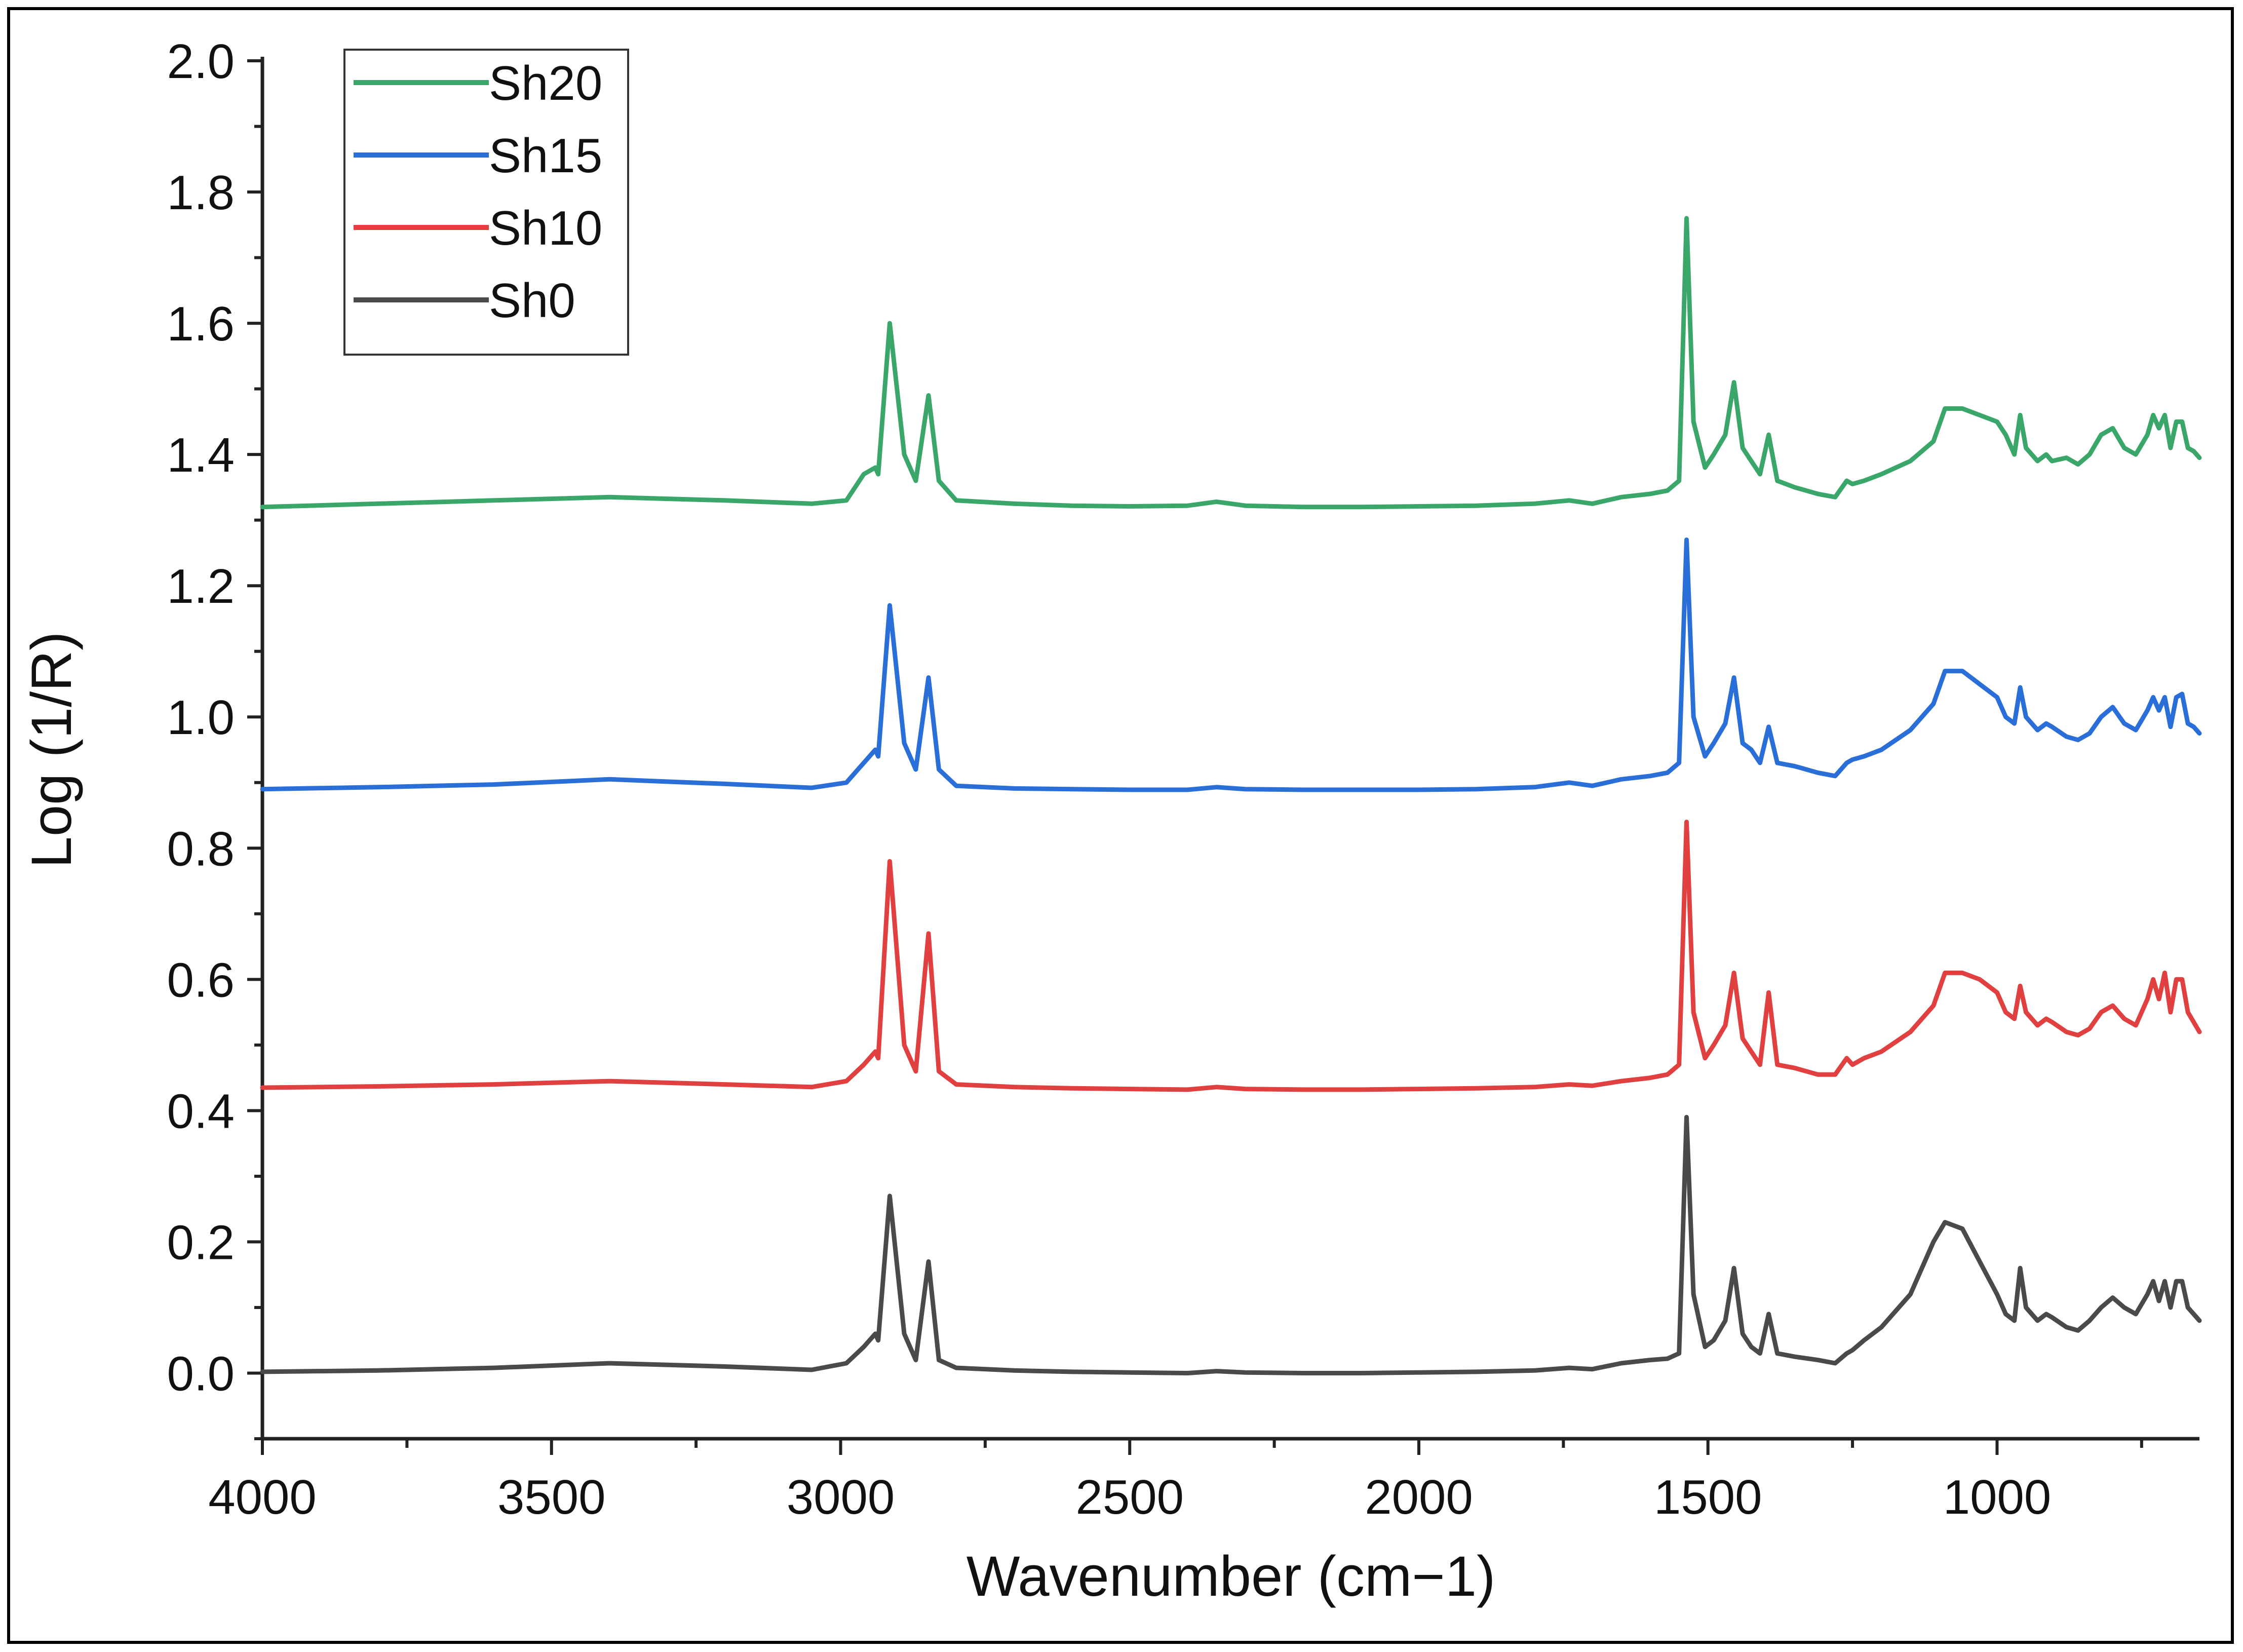  What do you see at coordinates (201, 455) in the screenshot?
I see `y-tick-label: 1.4` at bounding box center [201, 455].